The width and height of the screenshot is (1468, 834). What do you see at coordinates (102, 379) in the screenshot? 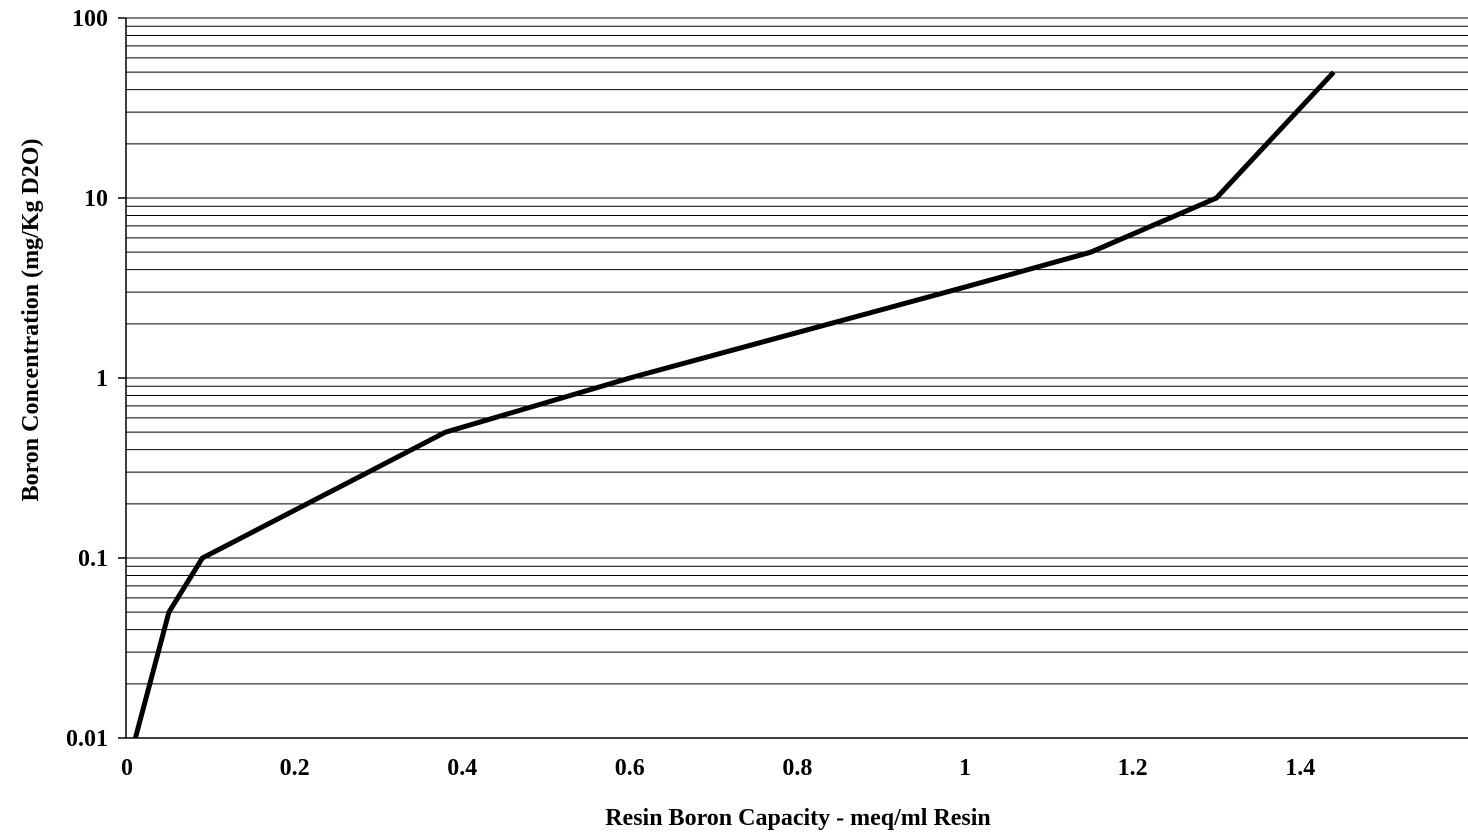
I see `y-tick-label: 1` at bounding box center [102, 379].